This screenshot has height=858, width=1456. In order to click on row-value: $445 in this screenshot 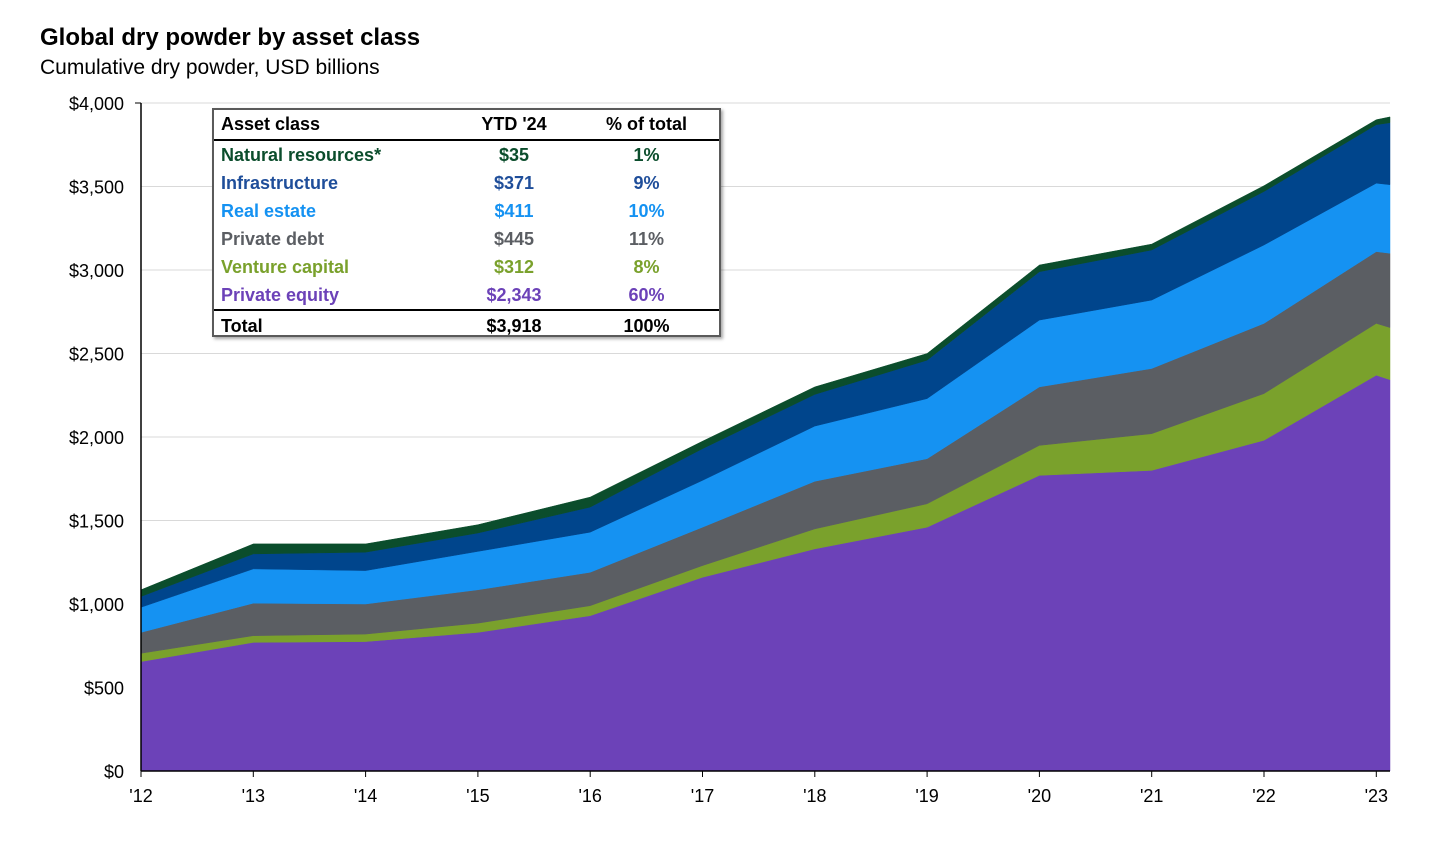, I will do `click(514, 238)`.